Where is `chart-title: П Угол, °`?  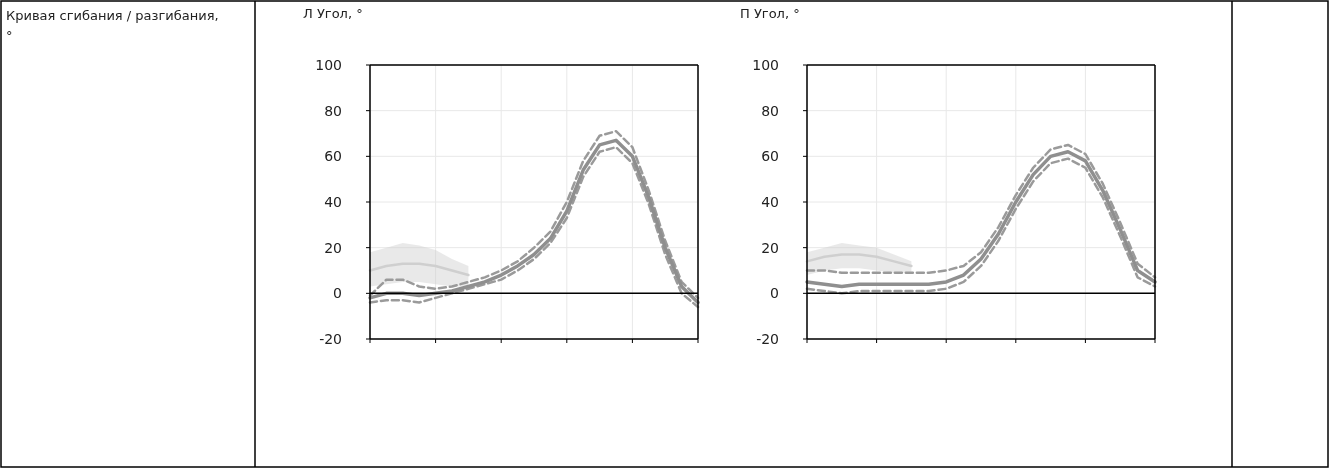 chart-title: П Угол, ° is located at coordinates (770, 13).